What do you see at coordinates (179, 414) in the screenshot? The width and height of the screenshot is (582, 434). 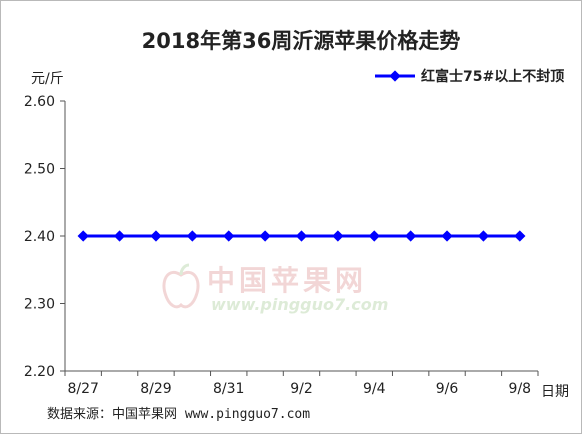 I see `source-note: 数据来源：中国苹果网 www.pingguo7.com` at bounding box center [179, 414].